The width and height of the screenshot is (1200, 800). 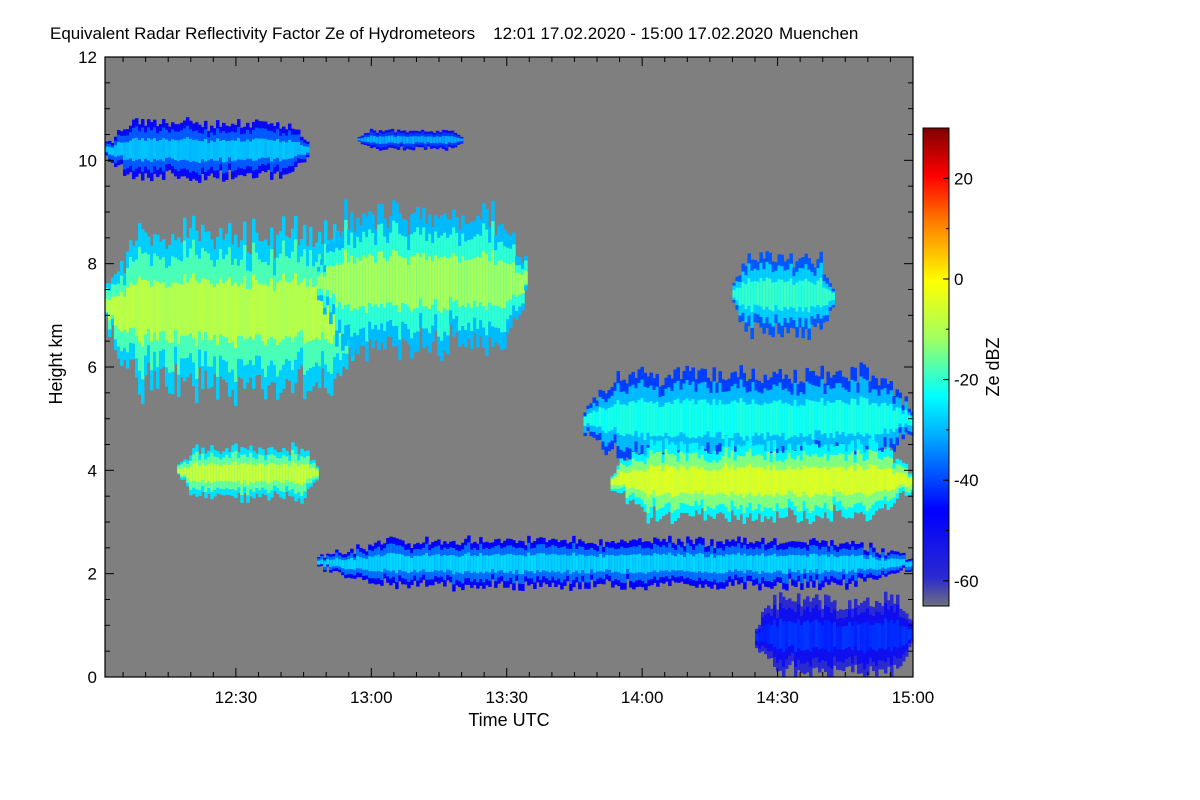 I want to click on colorbar-tick-label: -40, so click(x=966, y=480).